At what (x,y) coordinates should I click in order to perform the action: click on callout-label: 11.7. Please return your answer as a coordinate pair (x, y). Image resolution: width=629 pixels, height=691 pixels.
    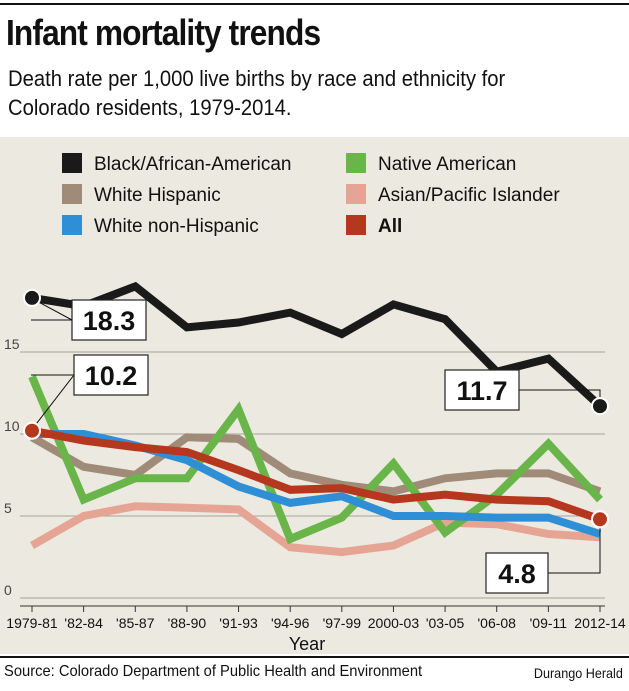
    Looking at the image, I should click on (481, 391).